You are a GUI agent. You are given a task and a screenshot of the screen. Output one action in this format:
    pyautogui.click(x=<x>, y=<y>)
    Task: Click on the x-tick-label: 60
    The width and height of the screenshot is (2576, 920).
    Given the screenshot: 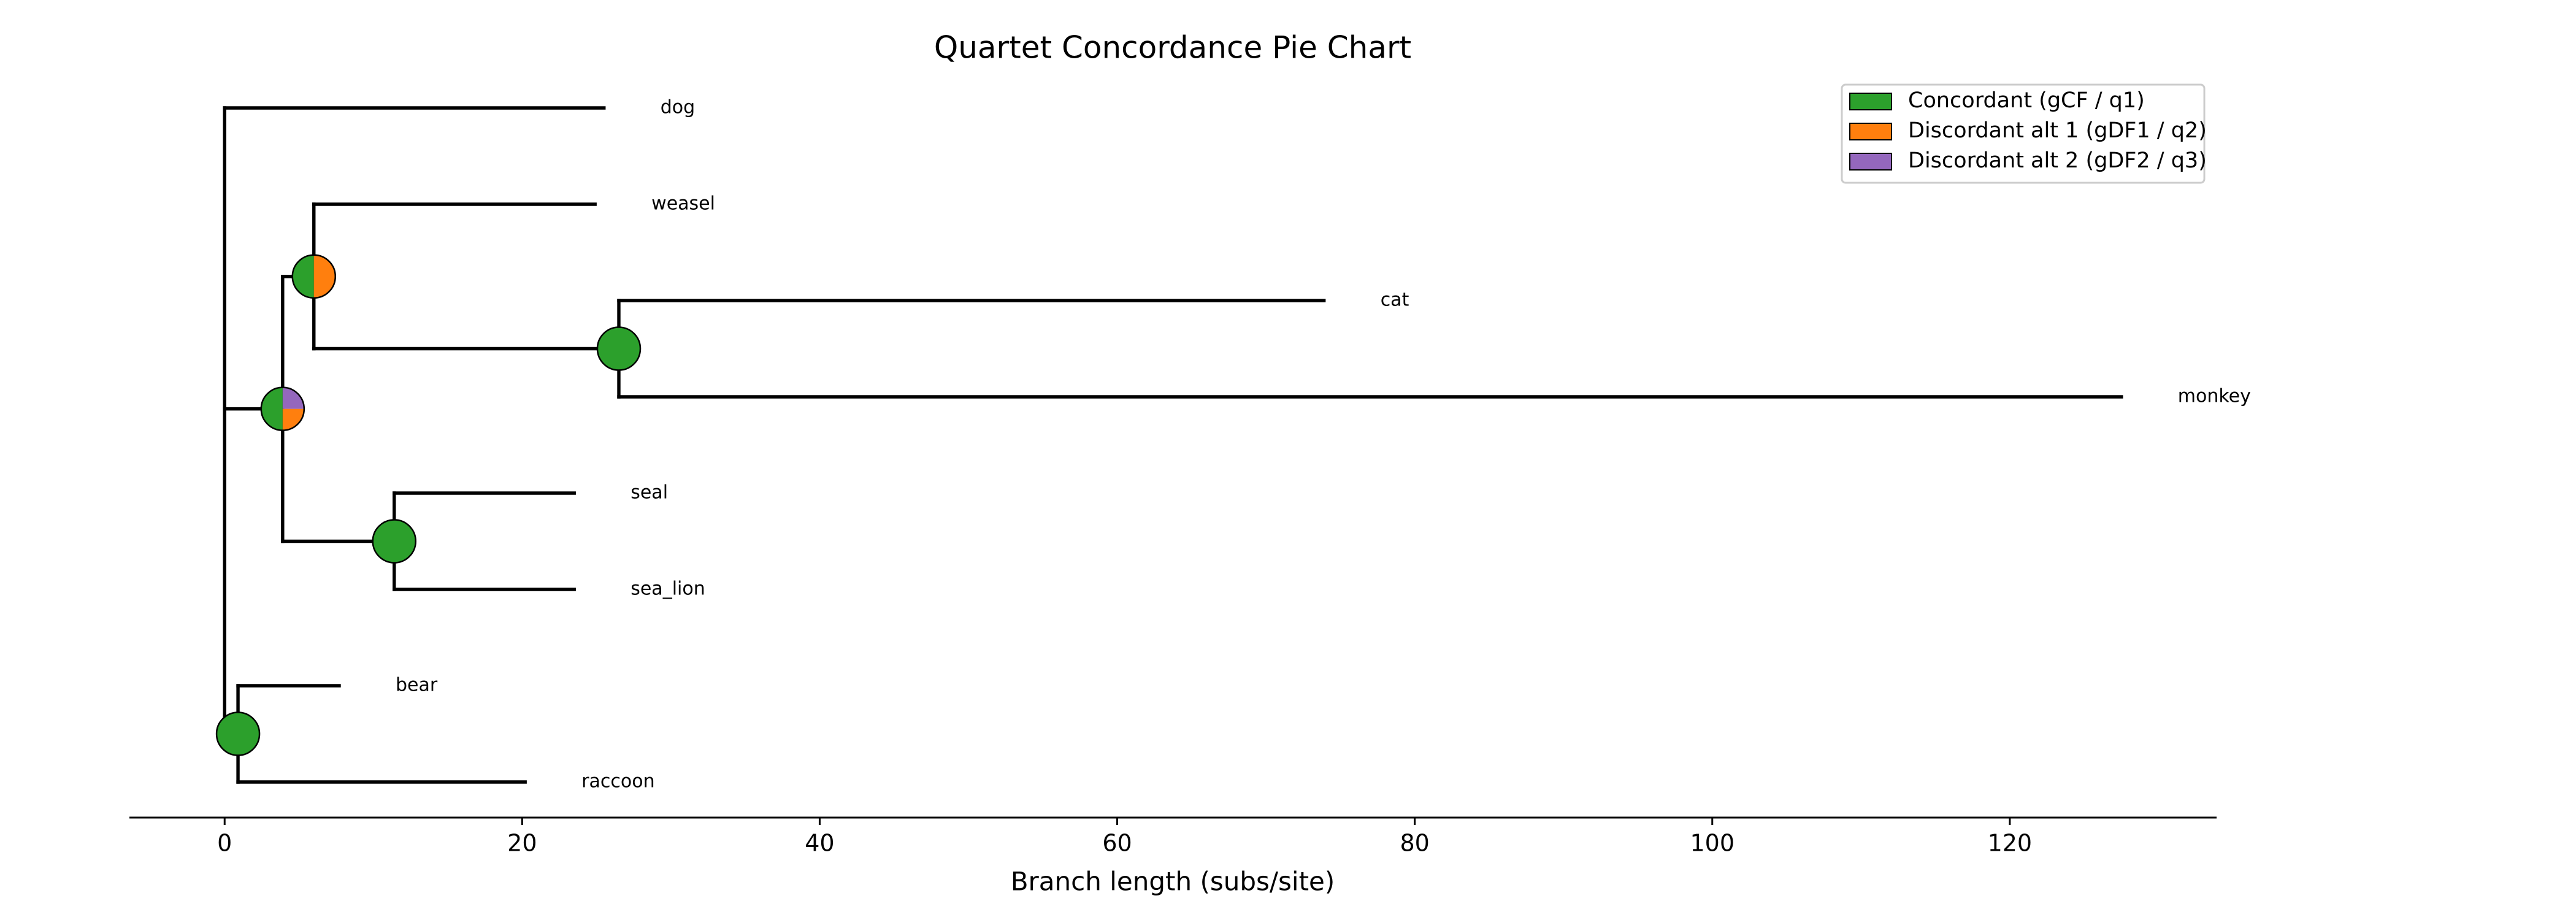 What is the action you would take?
    pyautogui.click(x=1117, y=843)
    